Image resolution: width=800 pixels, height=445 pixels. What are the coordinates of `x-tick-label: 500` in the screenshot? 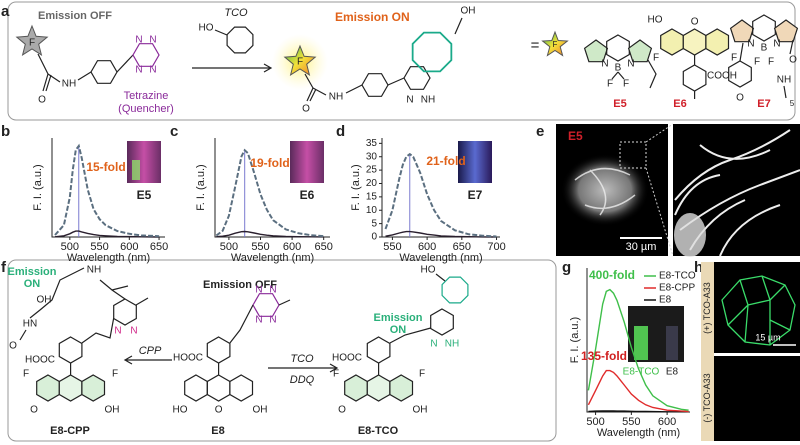 It's located at (229, 247).